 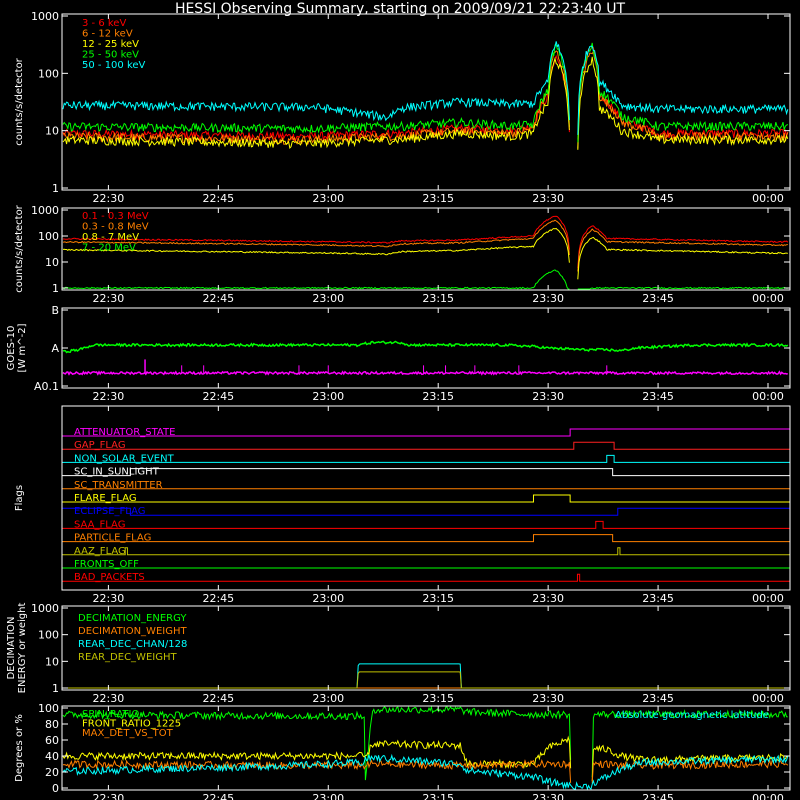 I want to click on legend-entry: 25 - 50 keV, so click(x=110, y=55).